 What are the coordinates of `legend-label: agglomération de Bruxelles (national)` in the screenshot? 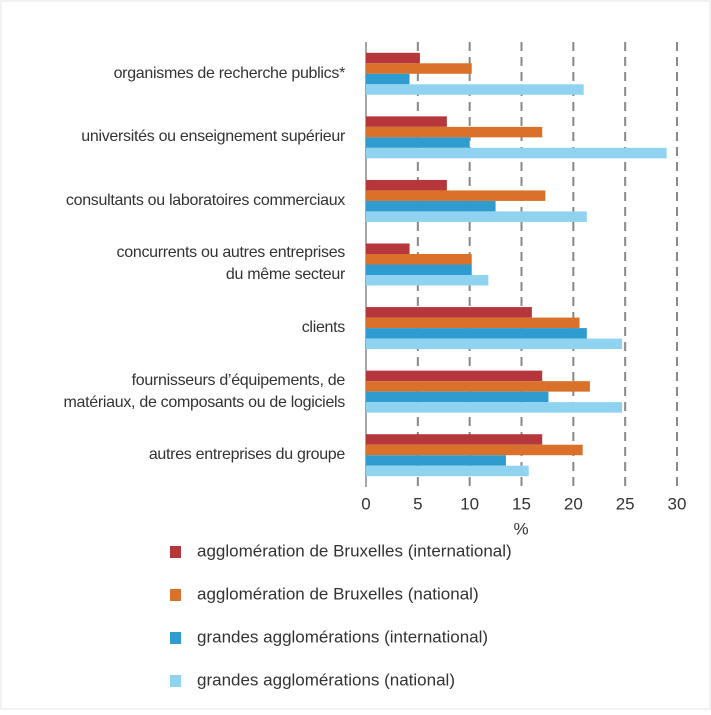 It's located at (338, 593).